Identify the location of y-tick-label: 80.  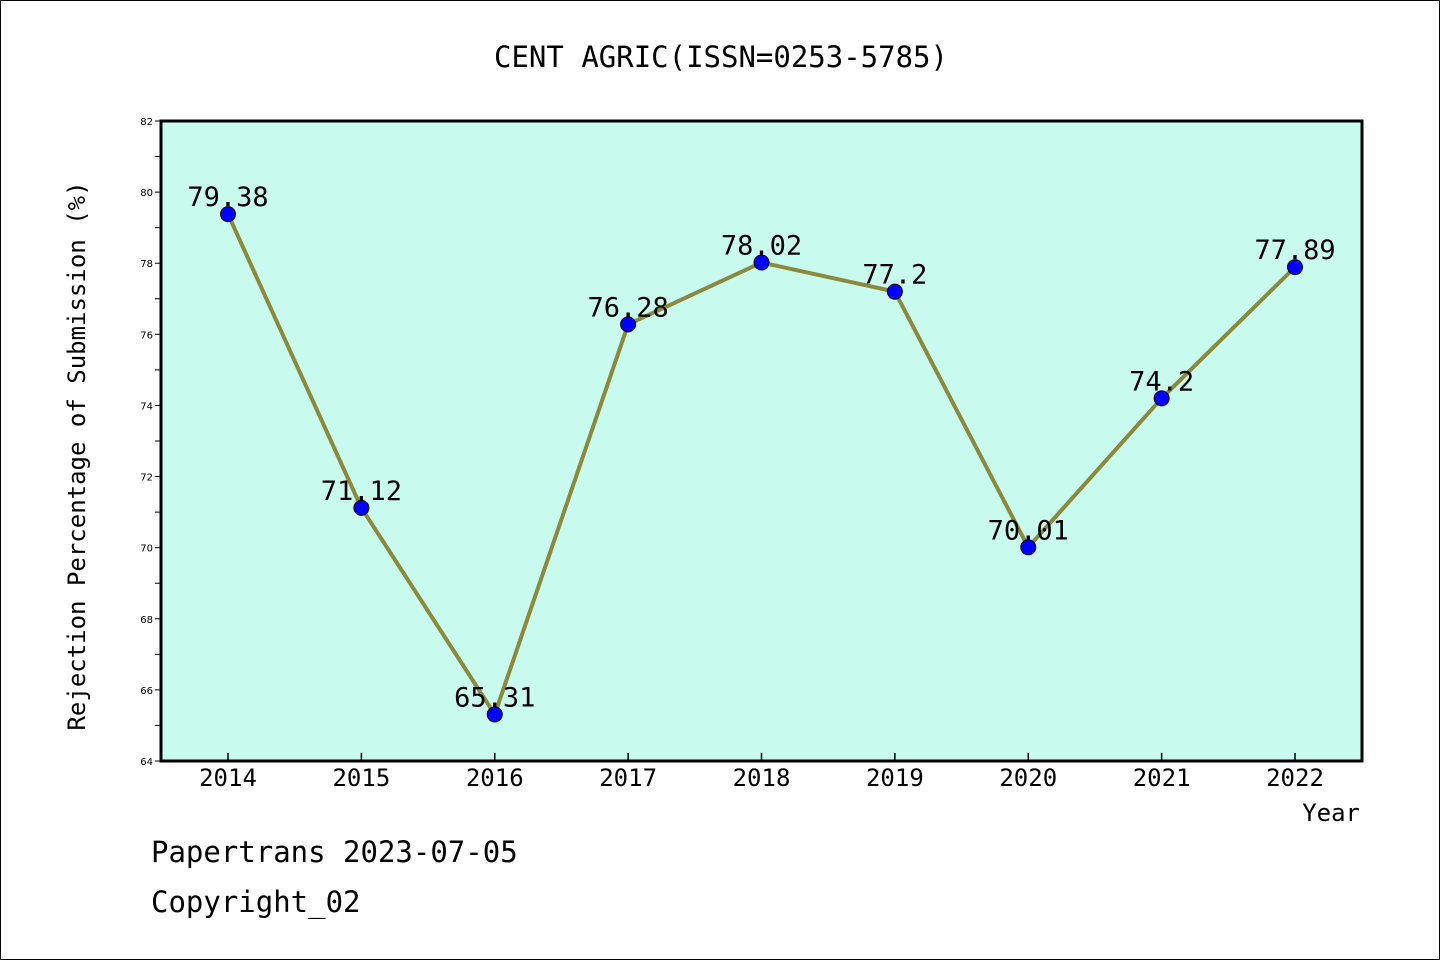
(146, 193).